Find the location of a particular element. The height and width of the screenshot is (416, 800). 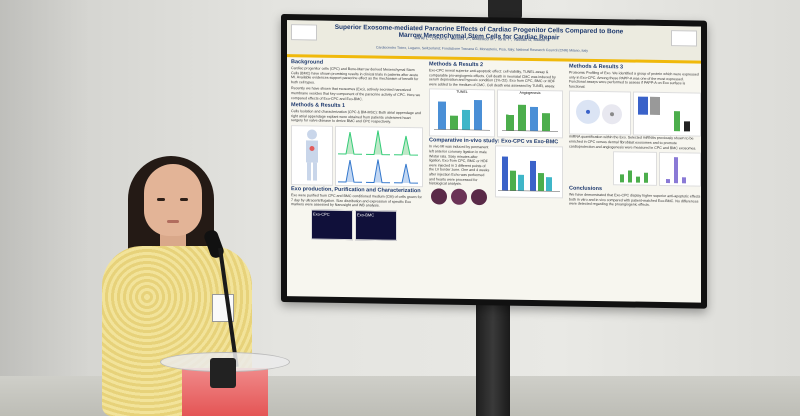

proteomics-figures is located at coordinates (635, 113).